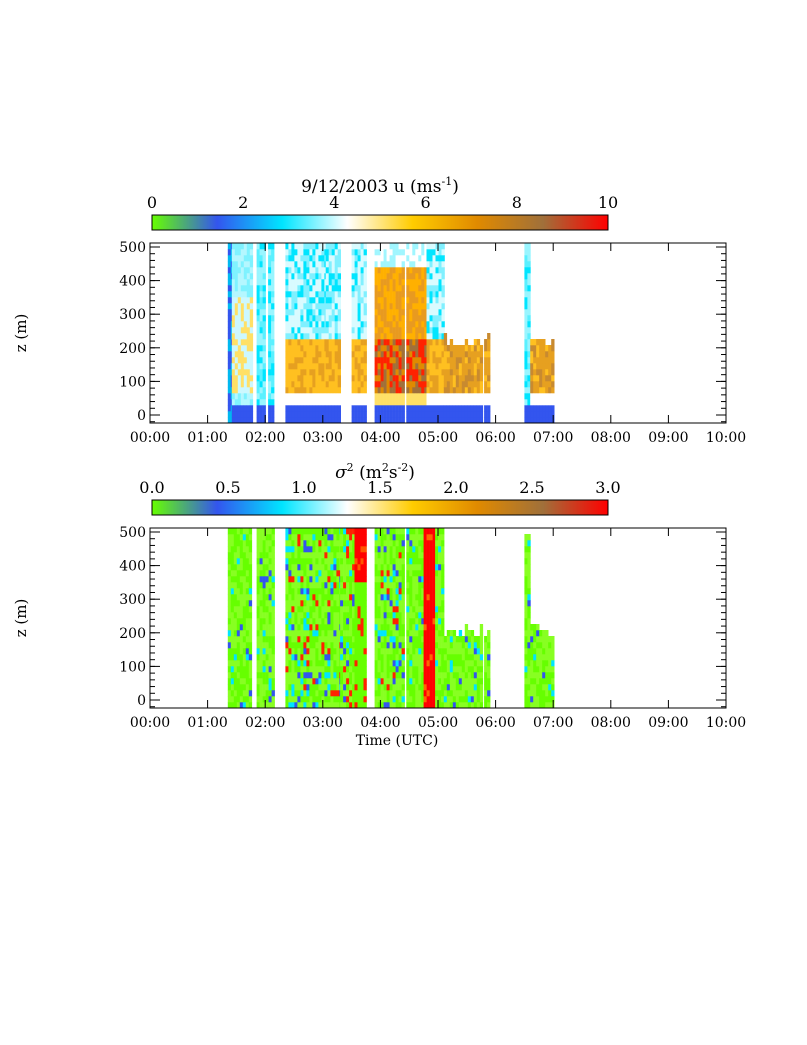 The image size is (807, 1045). What do you see at coordinates (438, 438) in the screenshot?
I see `x-tick-label: 05:00` at bounding box center [438, 438].